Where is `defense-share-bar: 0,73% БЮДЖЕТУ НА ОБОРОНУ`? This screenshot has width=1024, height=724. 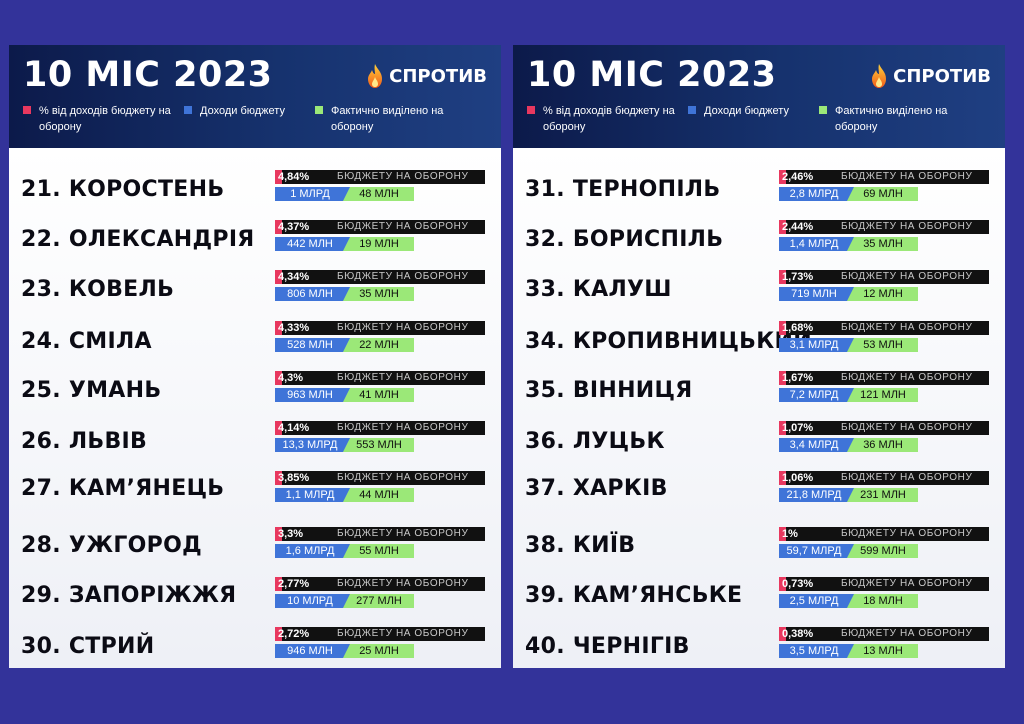 defense-share-bar: 0,73% БЮДЖЕТУ НА ОБОРОНУ is located at coordinates (884, 584).